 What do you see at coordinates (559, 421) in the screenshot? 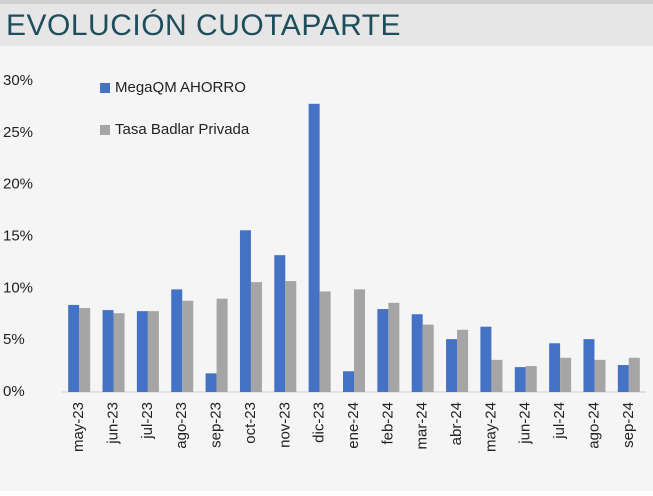
I see `x-tick-label: jul-24` at bounding box center [559, 421].